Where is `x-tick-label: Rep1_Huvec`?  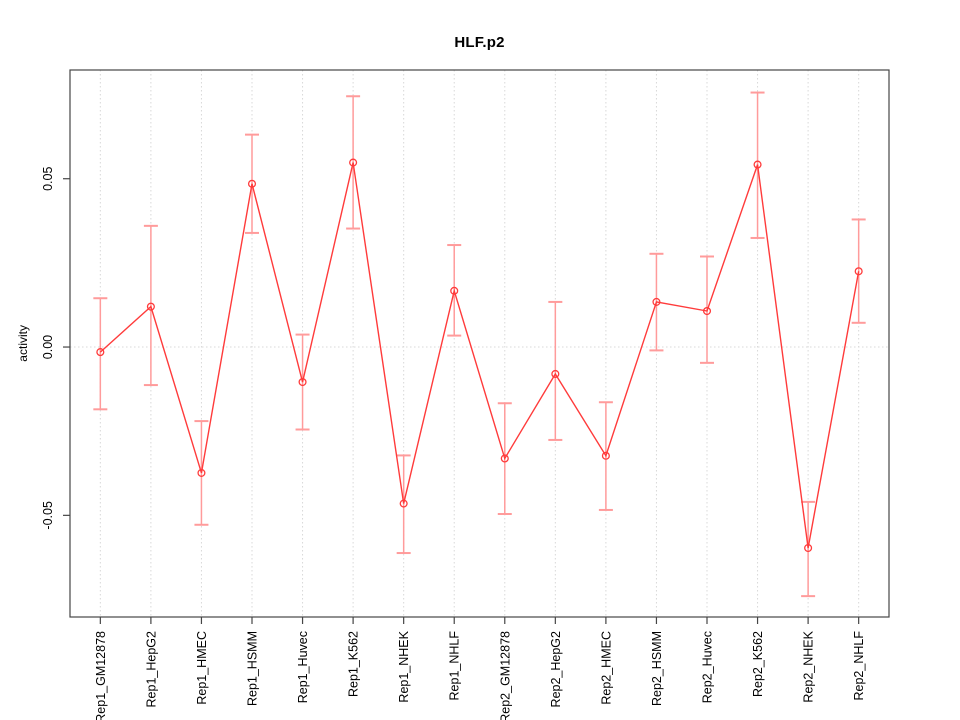 x-tick-label: Rep1_Huvec is located at coordinates (303, 667).